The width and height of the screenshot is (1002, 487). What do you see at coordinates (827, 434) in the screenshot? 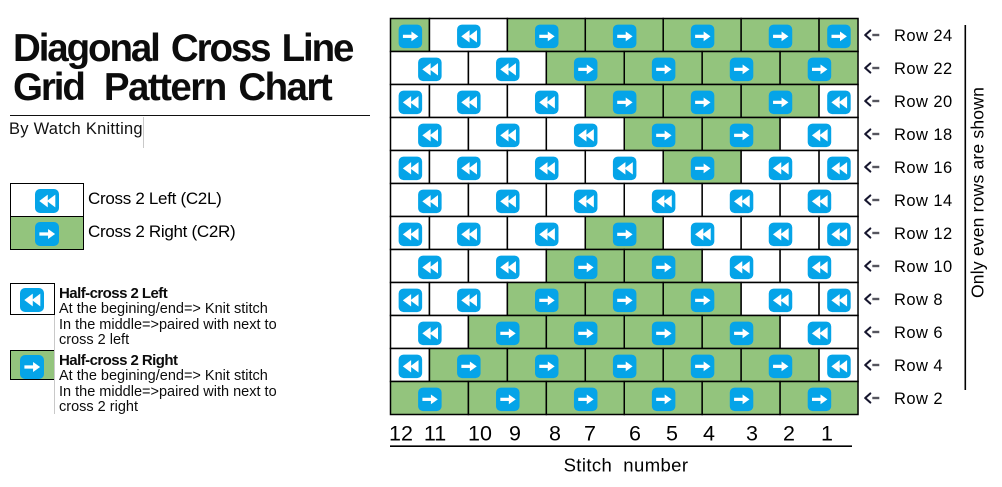
I see `svg-text: 1` at bounding box center [827, 434].